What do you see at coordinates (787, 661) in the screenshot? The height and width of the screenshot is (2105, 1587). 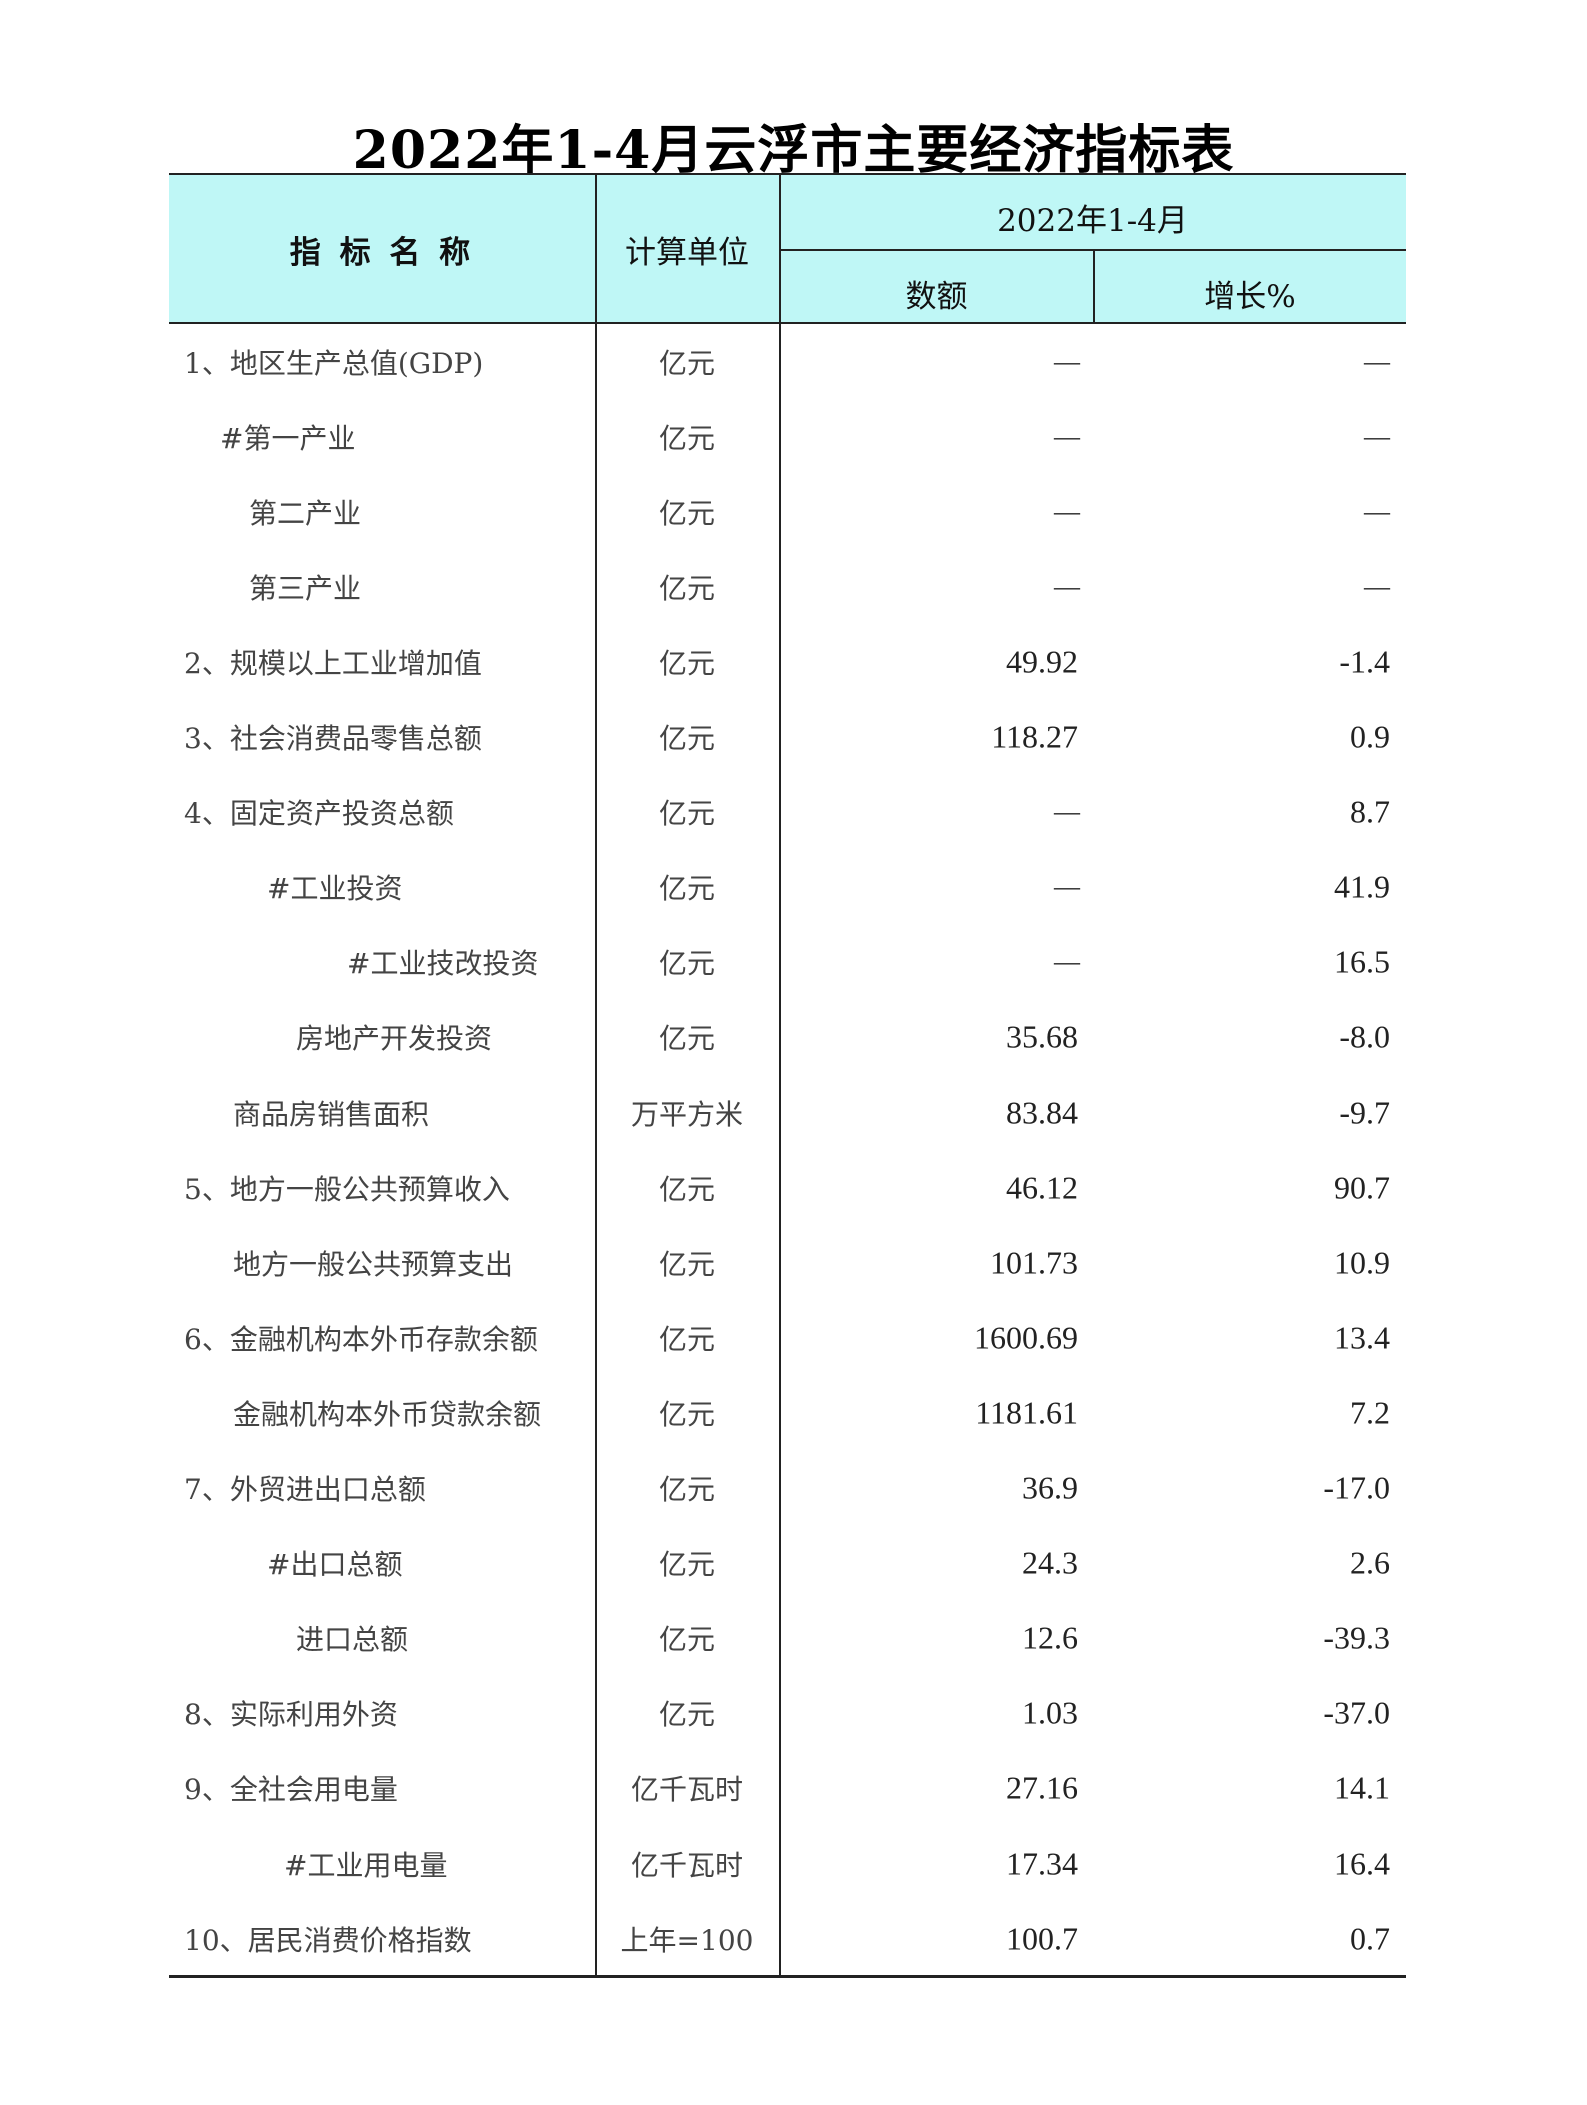 I see `table-row: 2、规模以上工业增加值 亿元 49.92 -1.4` at bounding box center [787, 661].